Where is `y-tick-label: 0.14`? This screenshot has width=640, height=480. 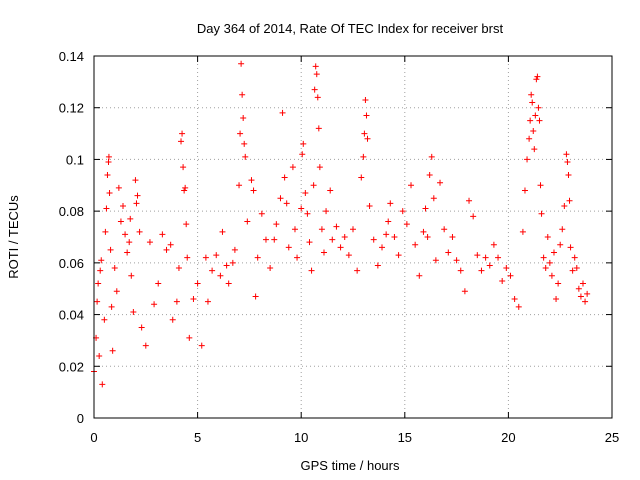
y-tick-label: 0.14 is located at coordinates (71, 56).